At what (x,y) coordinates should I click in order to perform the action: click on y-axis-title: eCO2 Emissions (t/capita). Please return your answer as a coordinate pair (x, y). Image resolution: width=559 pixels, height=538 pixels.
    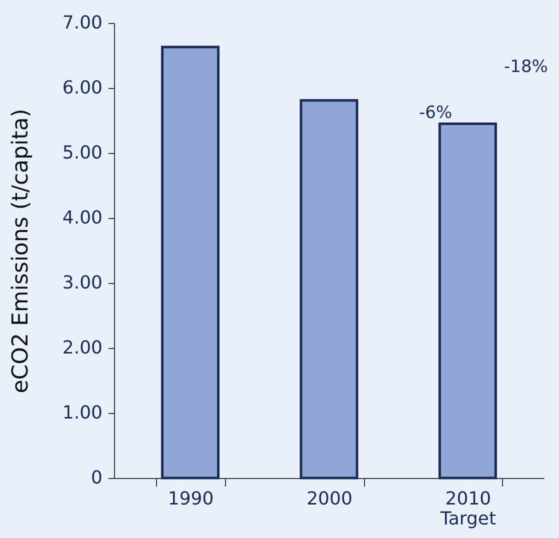
    Looking at the image, I should click on (21, 251).